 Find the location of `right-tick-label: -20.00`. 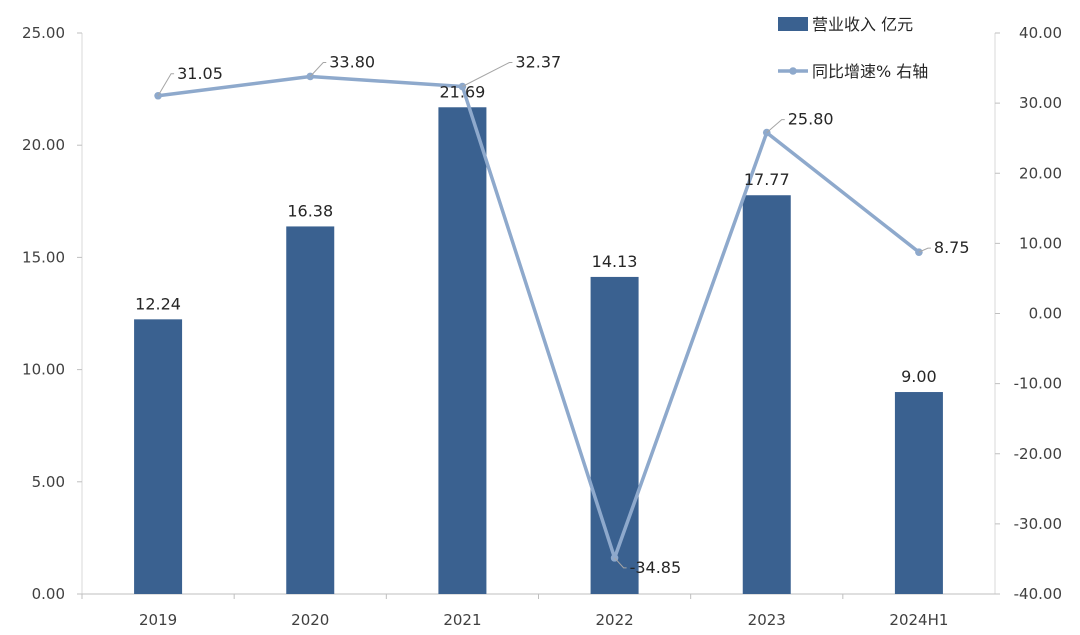

right-tick-label: -20.00 is located at coordinates (1038, 454).